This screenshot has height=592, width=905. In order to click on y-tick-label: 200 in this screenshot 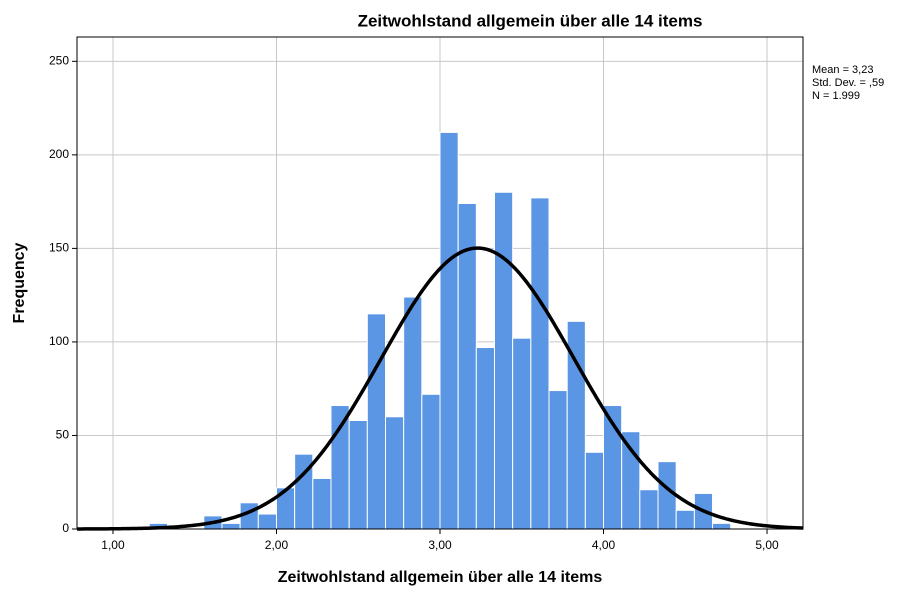, I will do `click(59, 154)`.